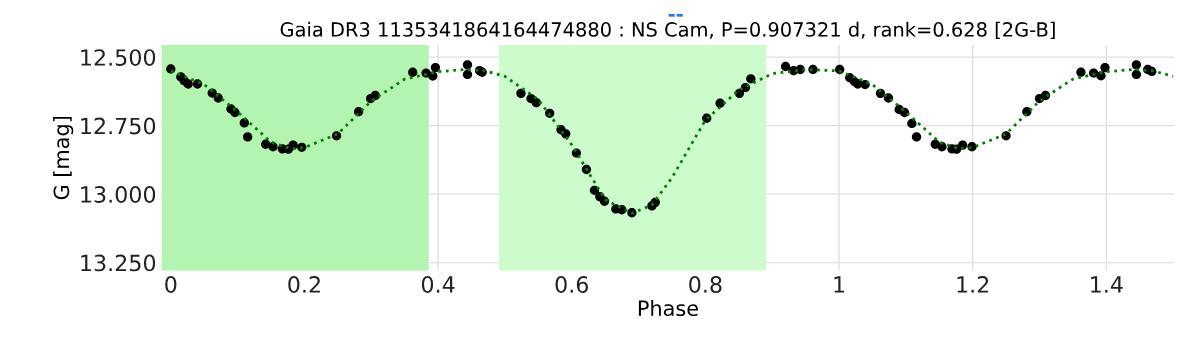 This screenshot has height=345, width=1196. I want to click on x-axis-title: Phase, so click(668, 308).